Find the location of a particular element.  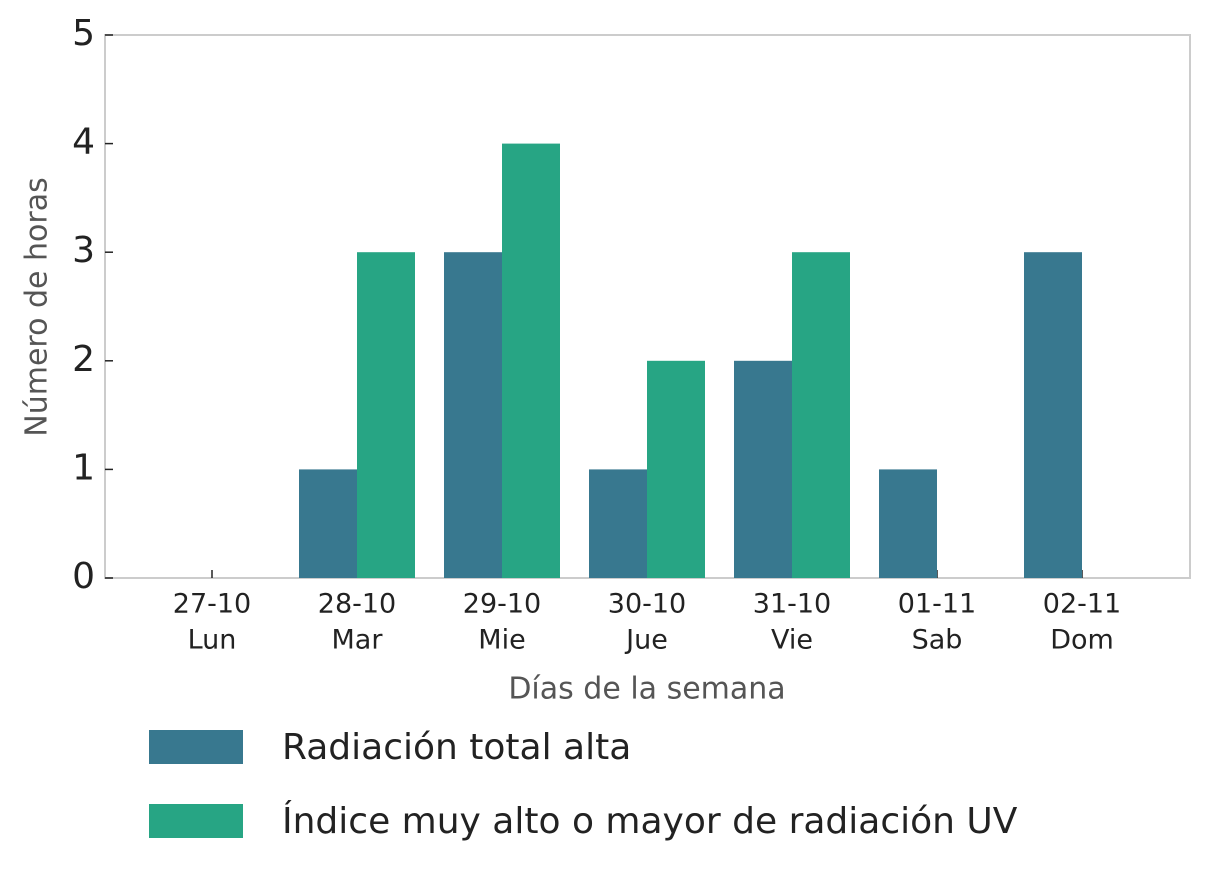

x-tick-sublabel: Lun is located at coordinates (212, 640).